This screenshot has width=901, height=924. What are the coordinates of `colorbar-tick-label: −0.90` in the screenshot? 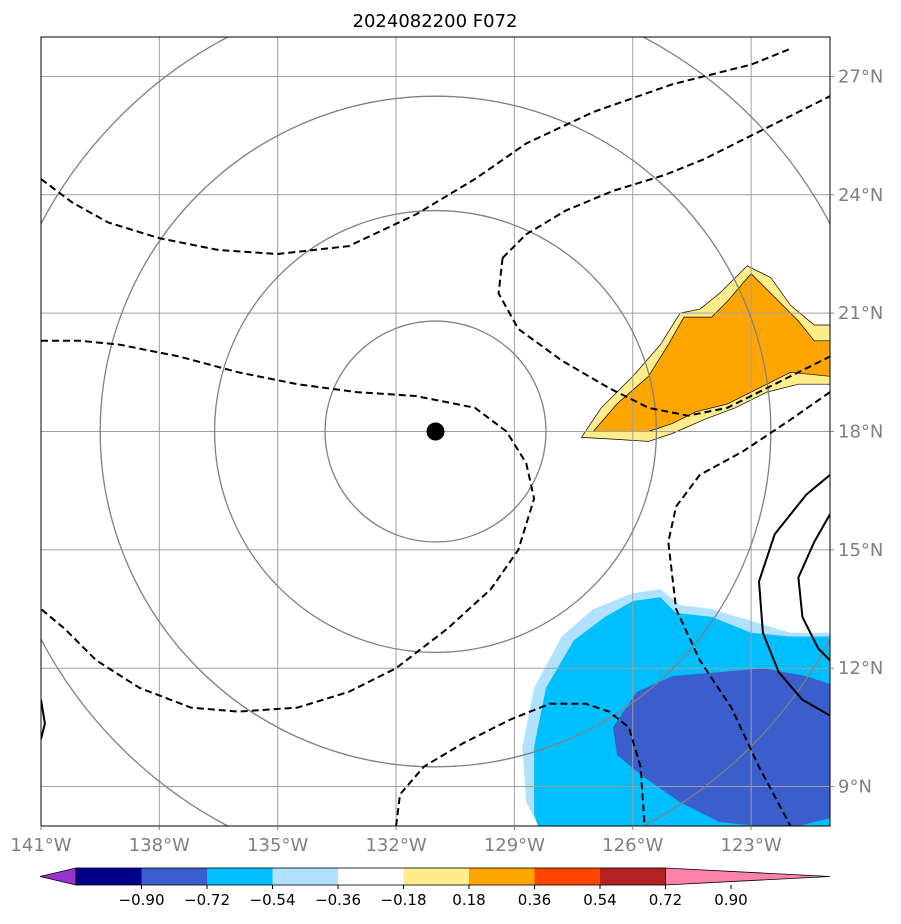 It's located at (142, 900).